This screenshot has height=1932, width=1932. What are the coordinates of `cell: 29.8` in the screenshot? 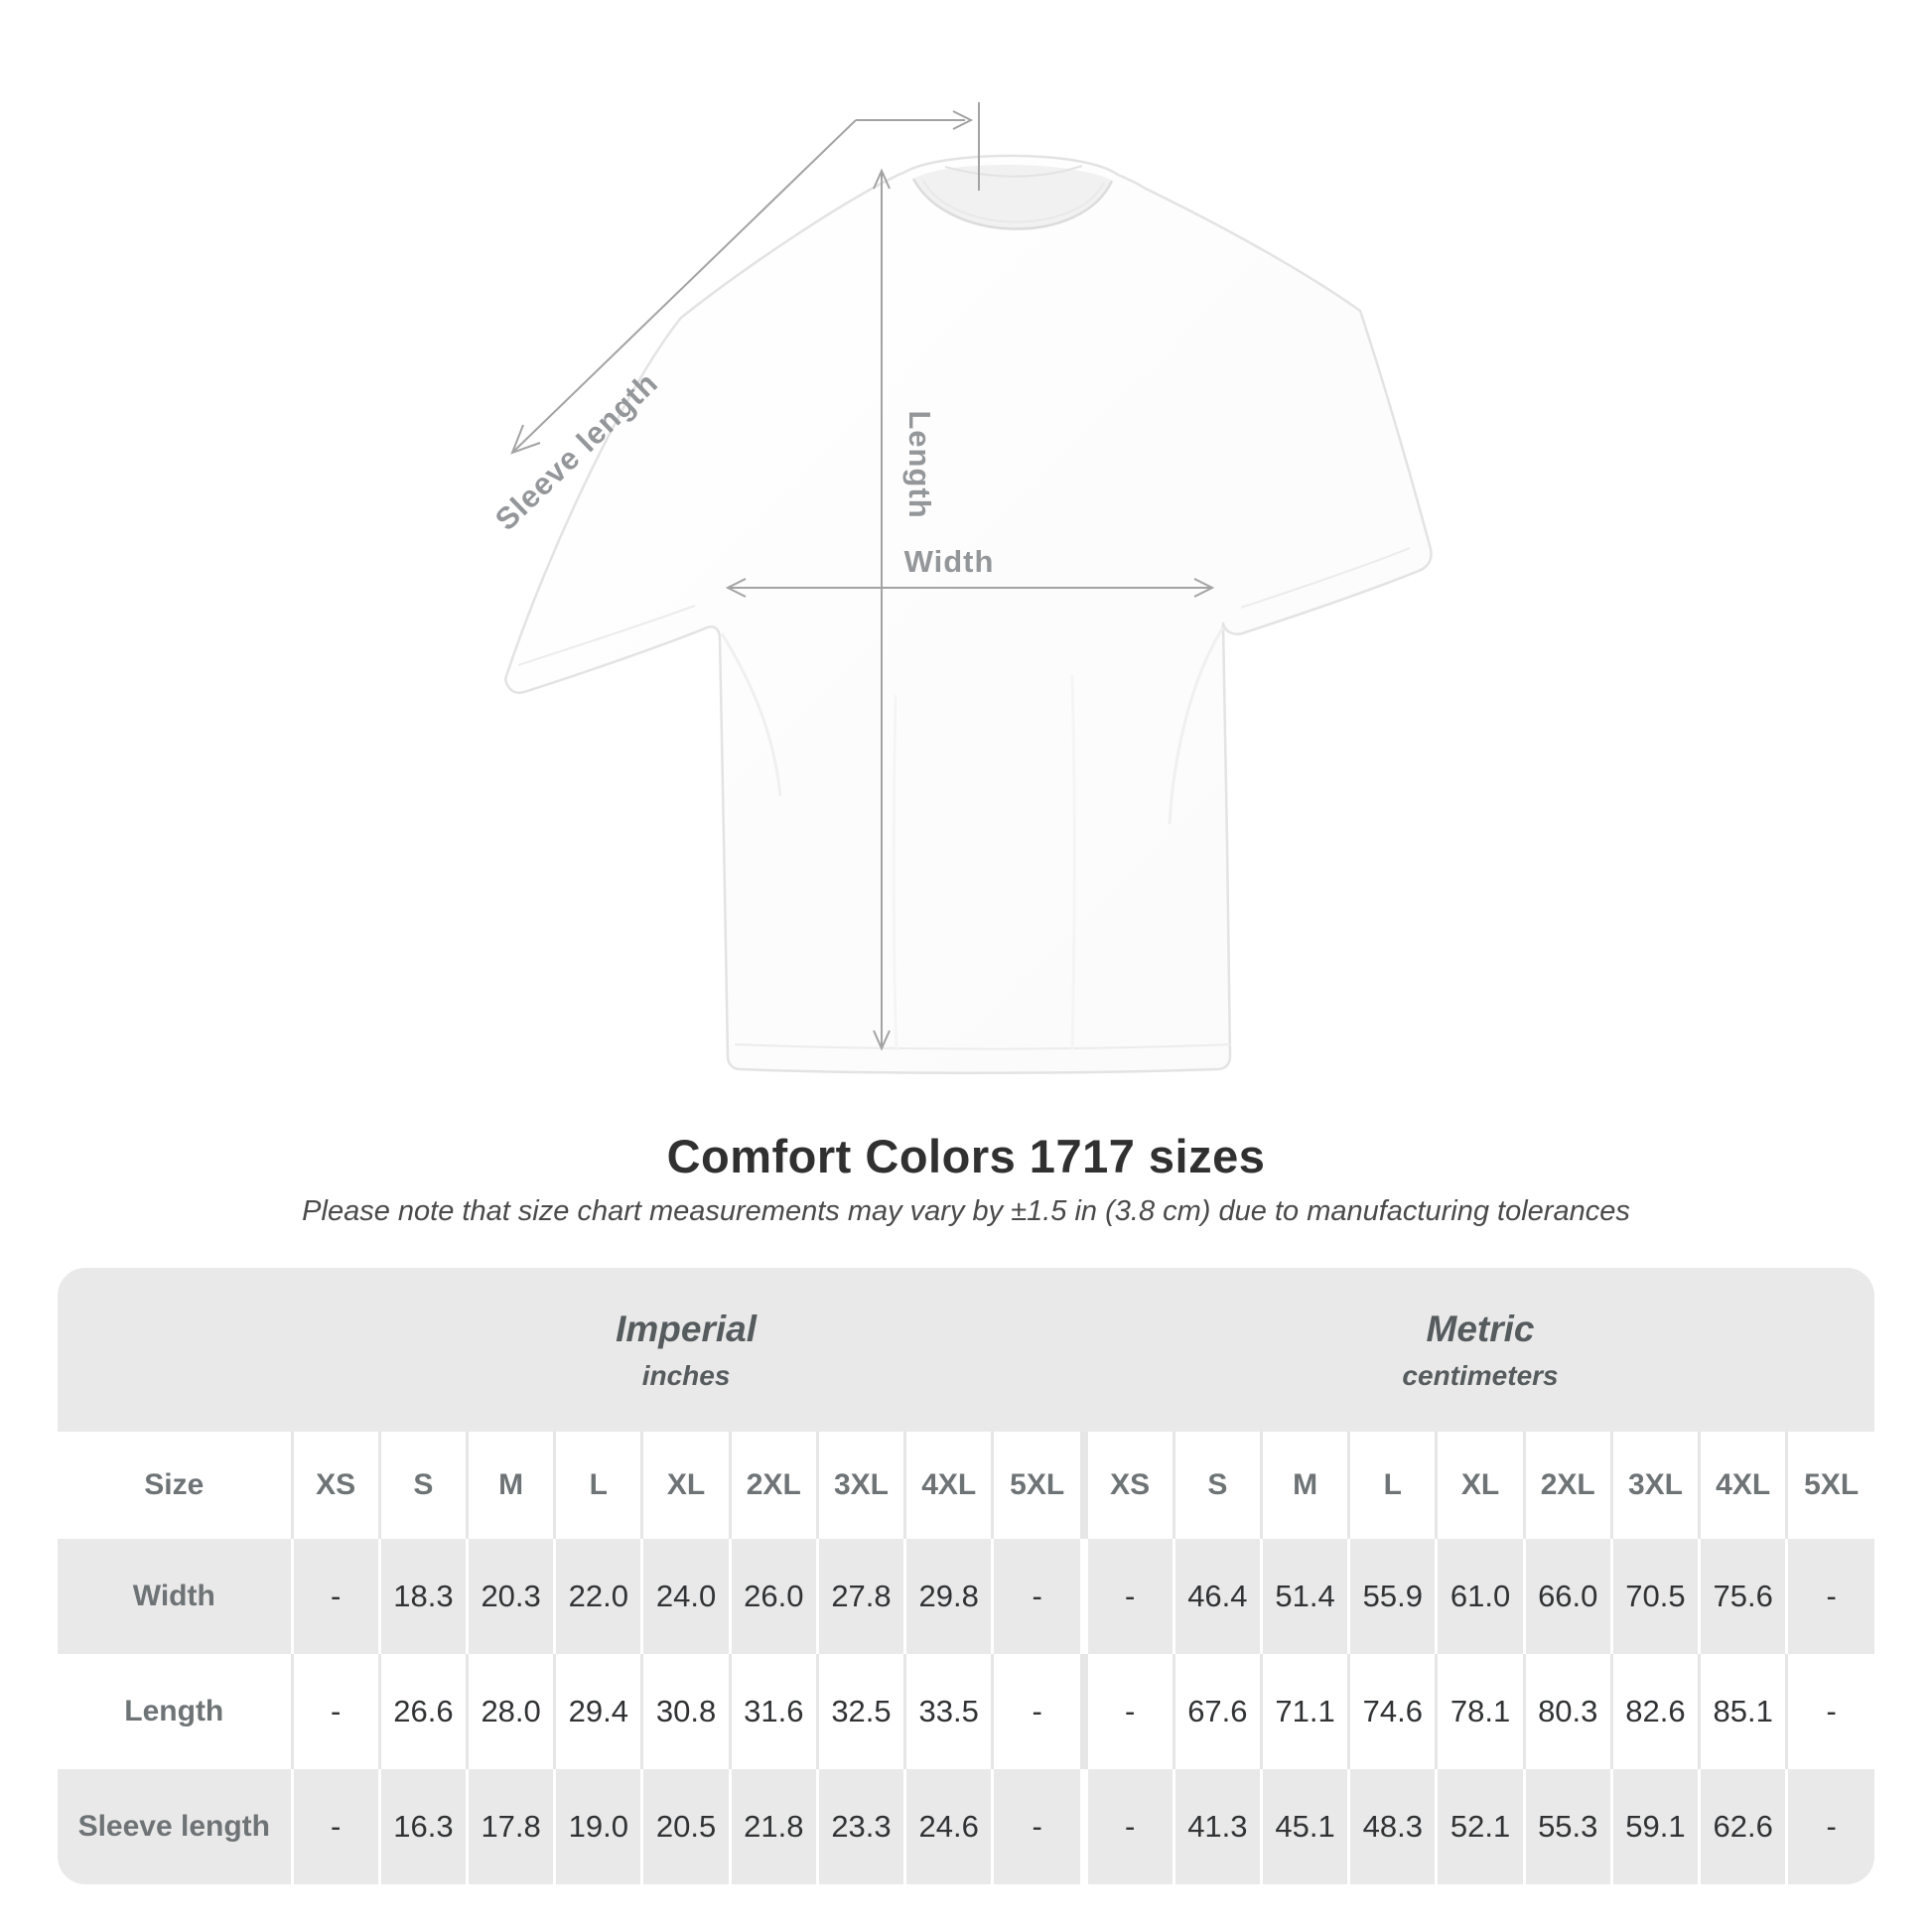 It's located at (948, 1597).